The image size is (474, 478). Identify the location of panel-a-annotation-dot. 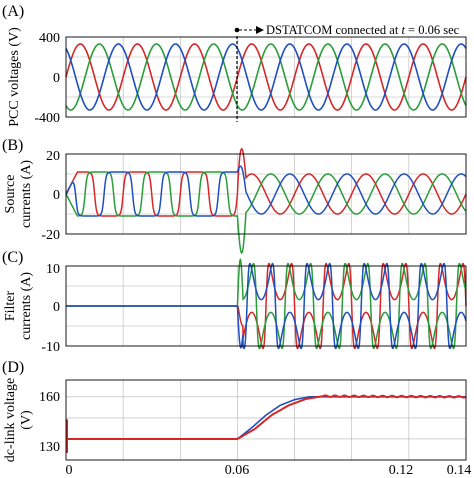
(237, 30).